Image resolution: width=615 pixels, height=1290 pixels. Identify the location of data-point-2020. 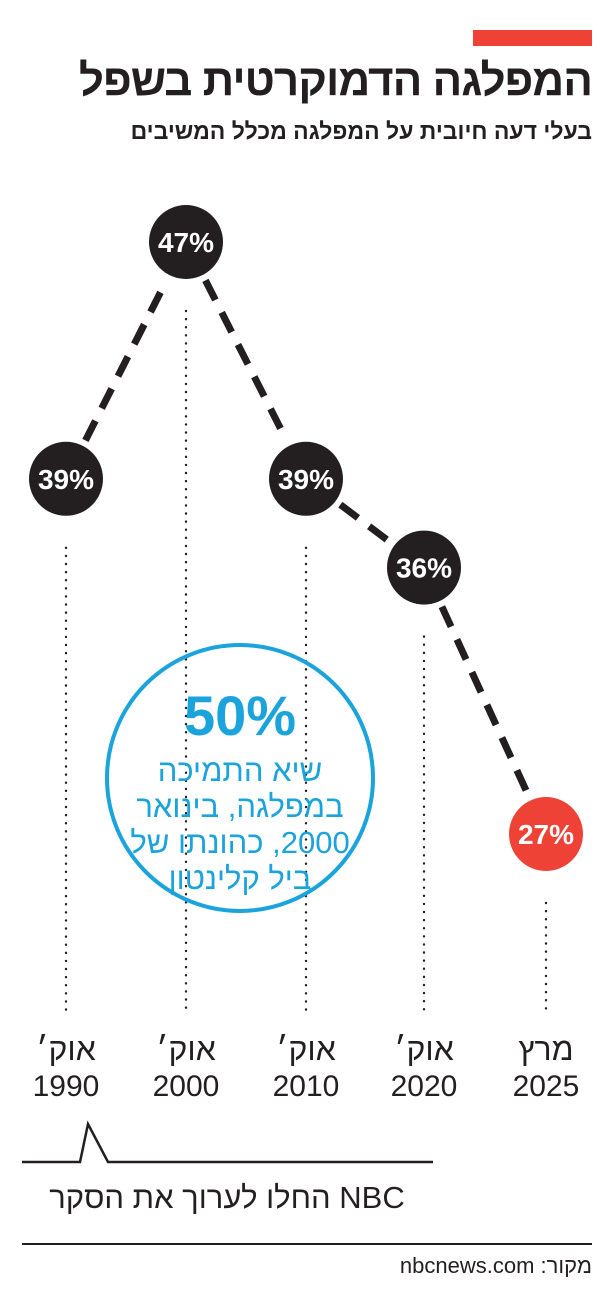
(424, 567).